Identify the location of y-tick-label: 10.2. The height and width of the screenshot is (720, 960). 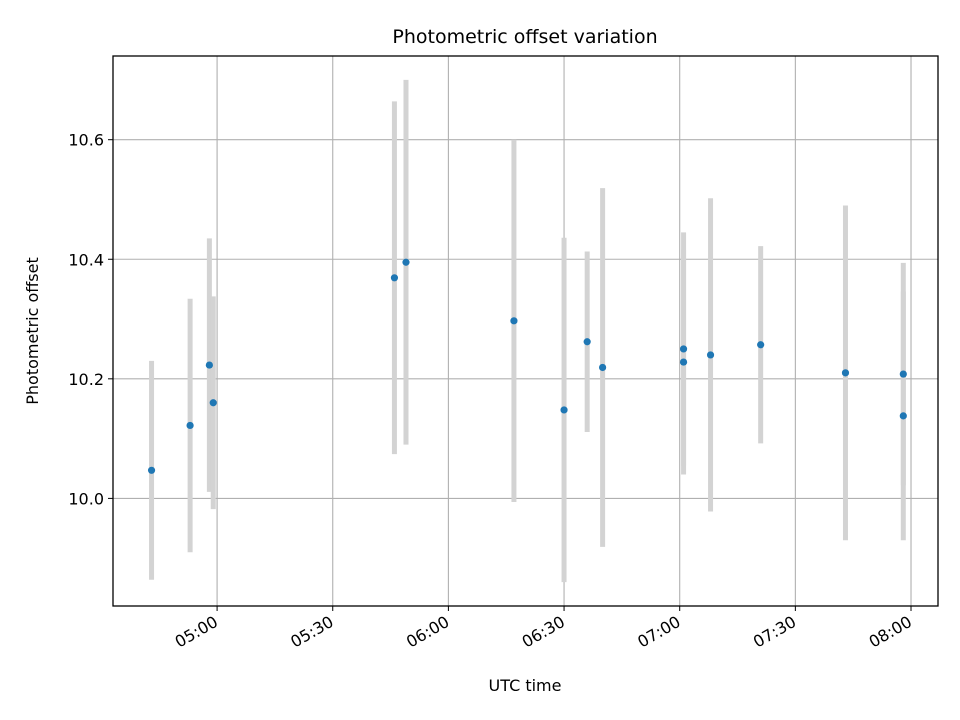
(86, 379).